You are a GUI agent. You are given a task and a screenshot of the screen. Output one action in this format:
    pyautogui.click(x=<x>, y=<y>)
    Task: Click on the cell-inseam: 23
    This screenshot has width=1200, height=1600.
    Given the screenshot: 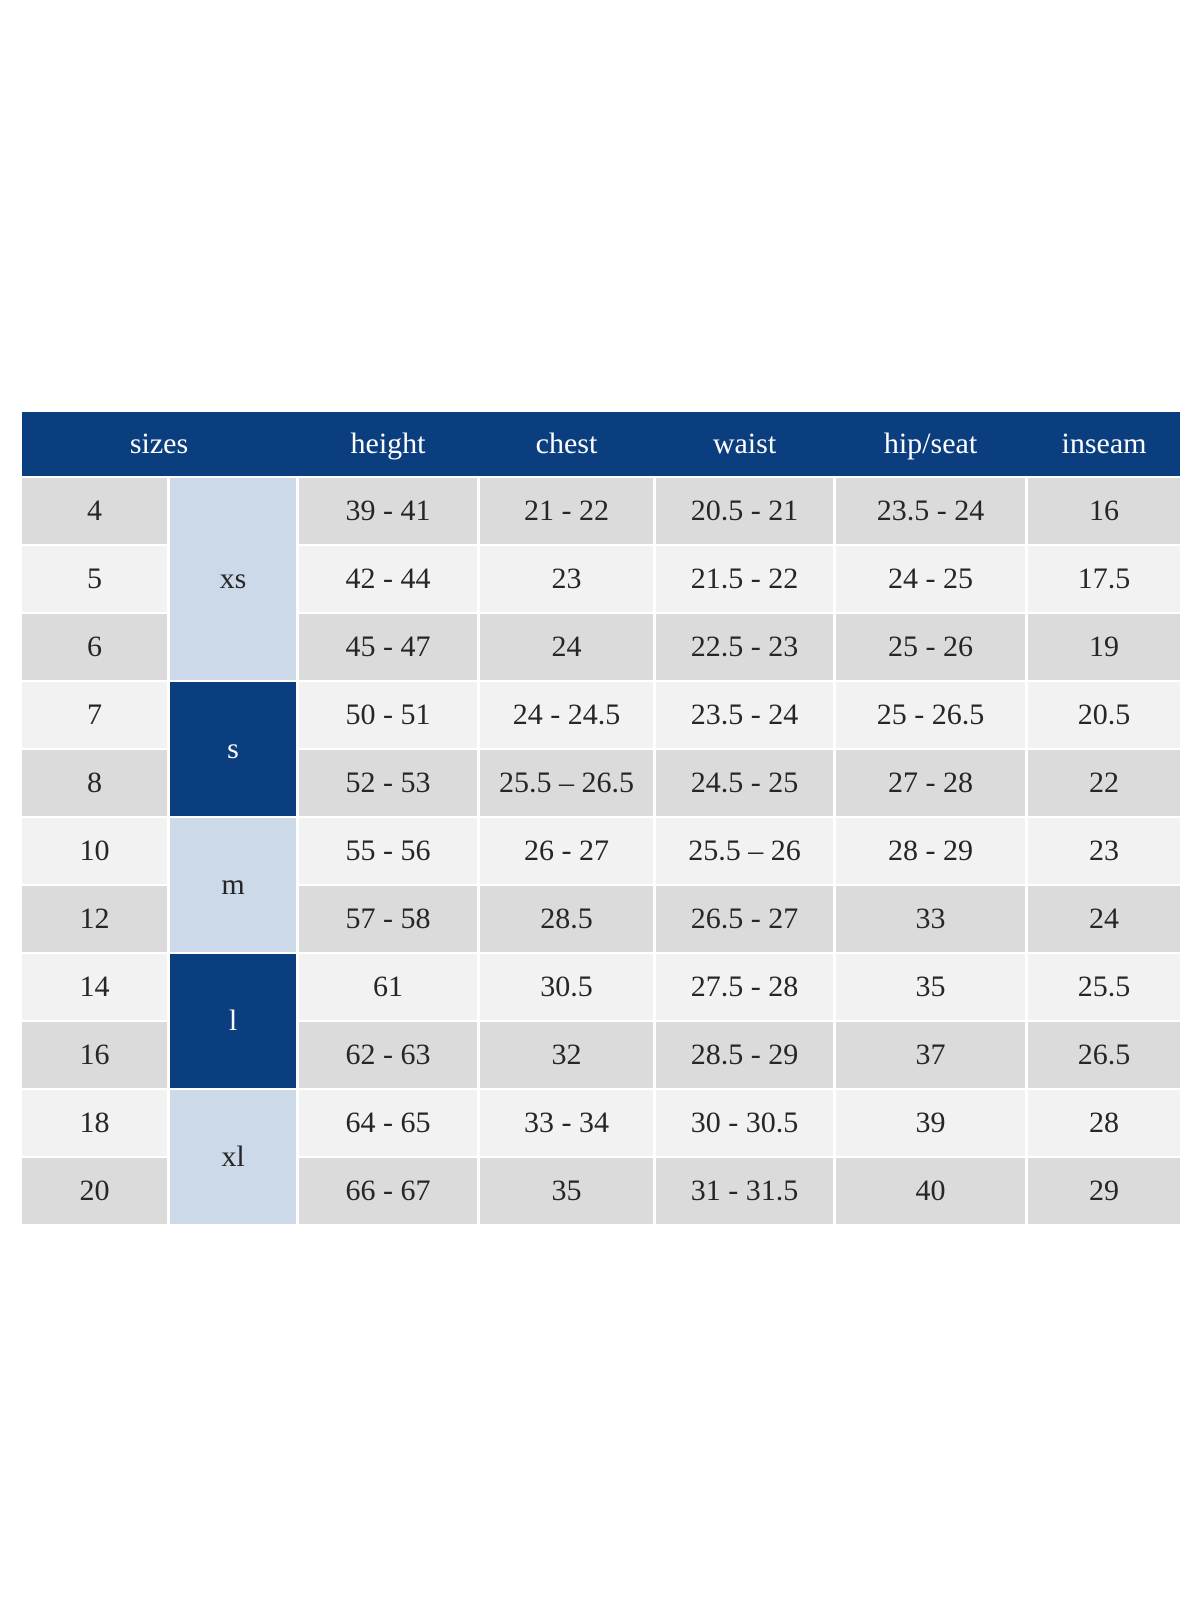 What is the action you would take?
    pyautogui.click(x=1104, y=851)
    